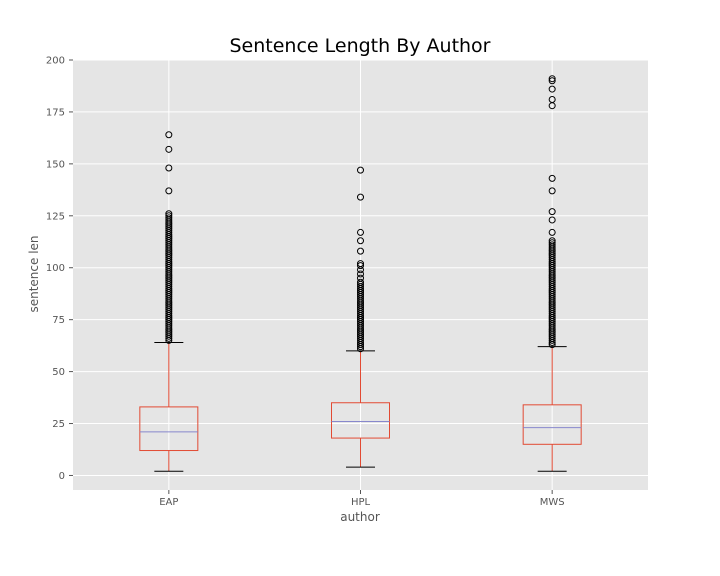 This screenshot has width=720, height=576. I want to click on x-tick-label: EAP, so click(168, 502).